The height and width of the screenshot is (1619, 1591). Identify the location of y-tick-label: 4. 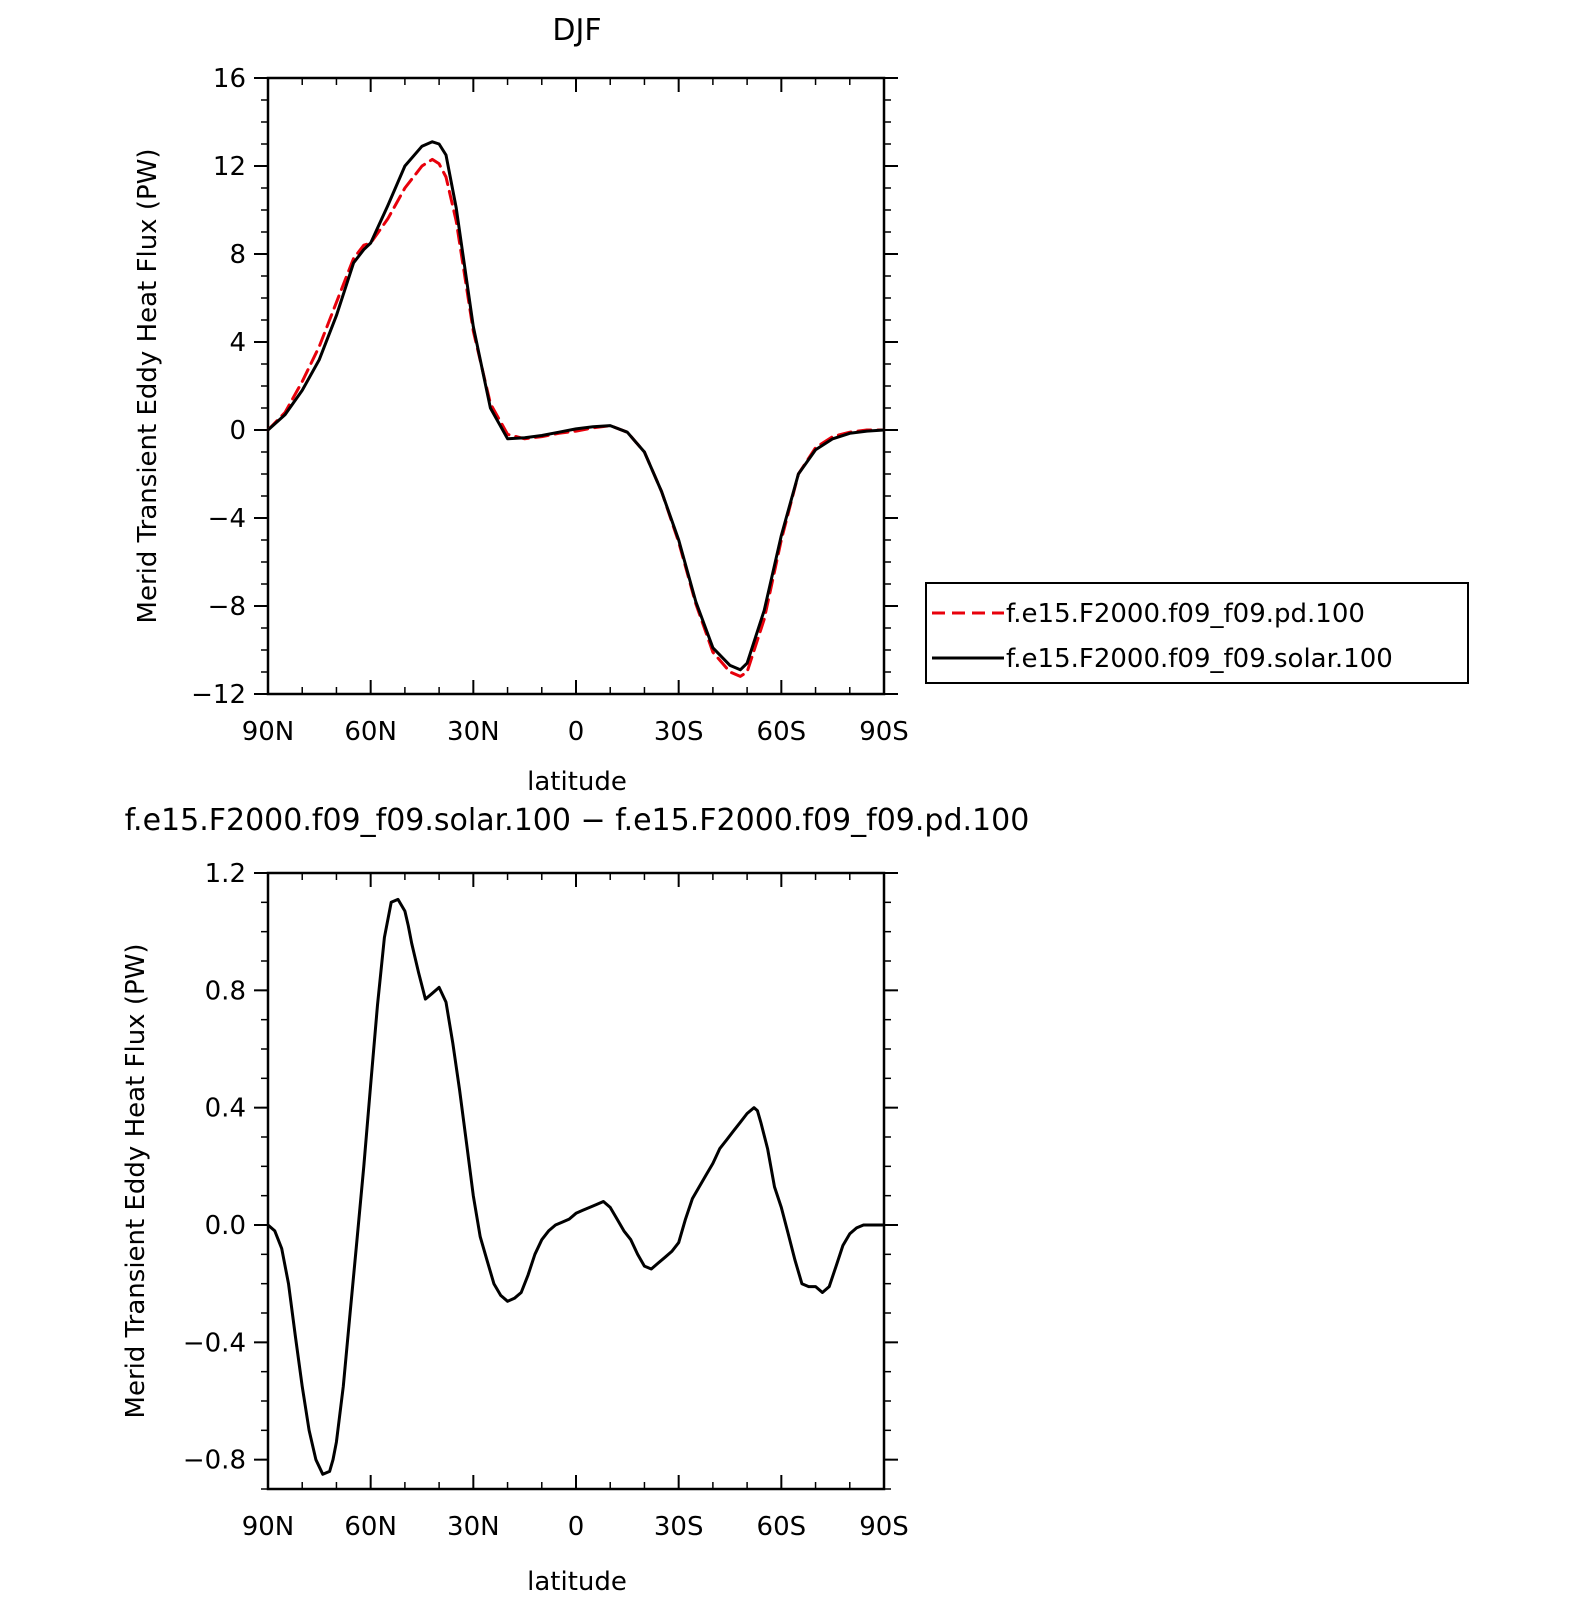
(237, 343).